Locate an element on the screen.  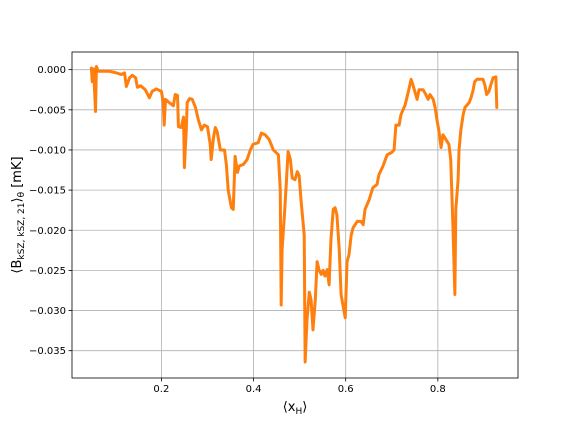
y-tick-label: −0.030 is located at coordinates (47, 311).